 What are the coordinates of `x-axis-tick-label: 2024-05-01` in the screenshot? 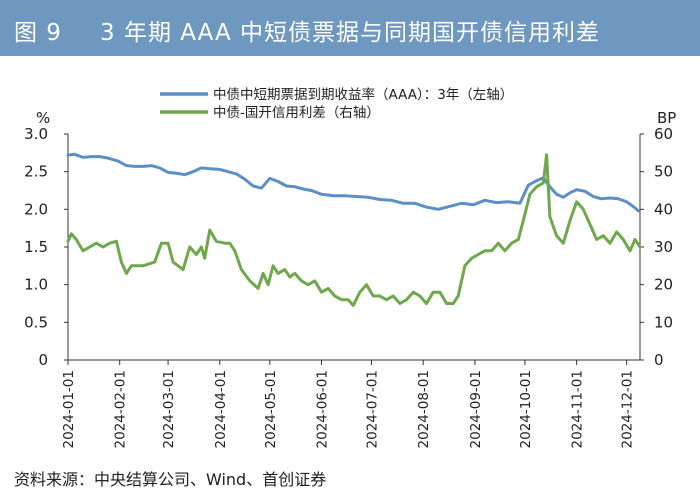 It's located at (271, 409).